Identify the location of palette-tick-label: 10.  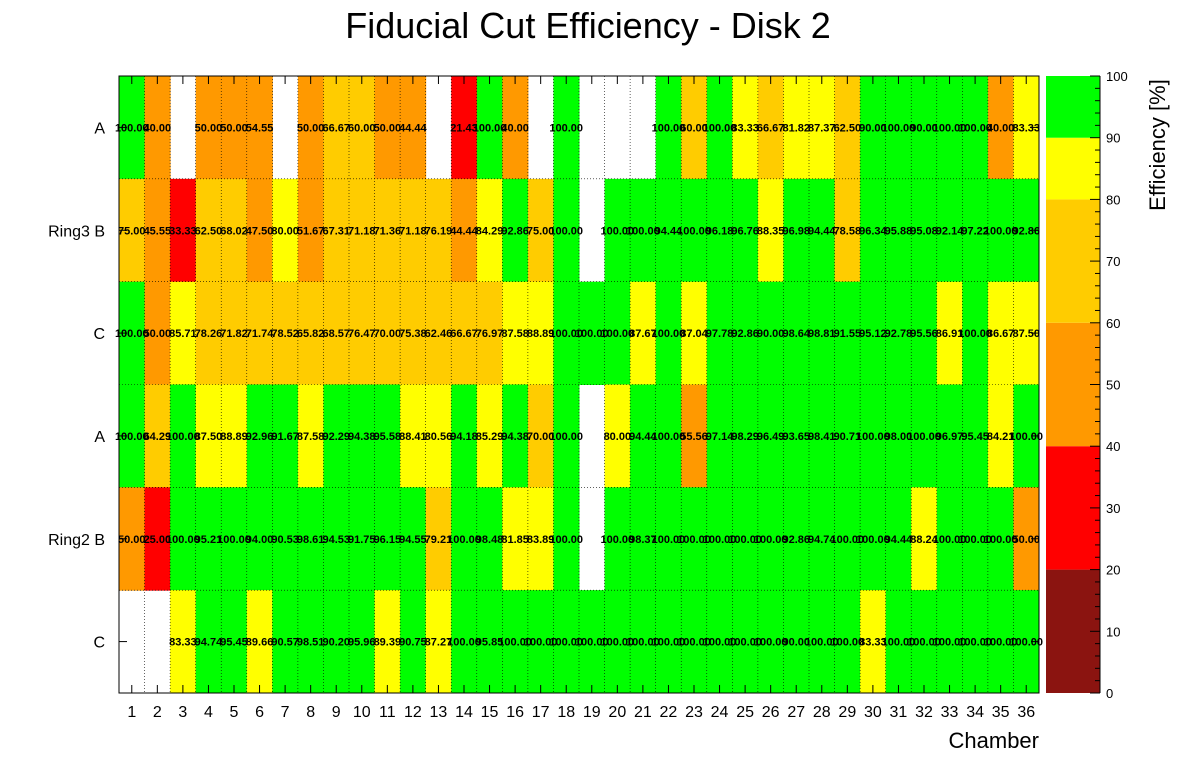
(1113, 631).